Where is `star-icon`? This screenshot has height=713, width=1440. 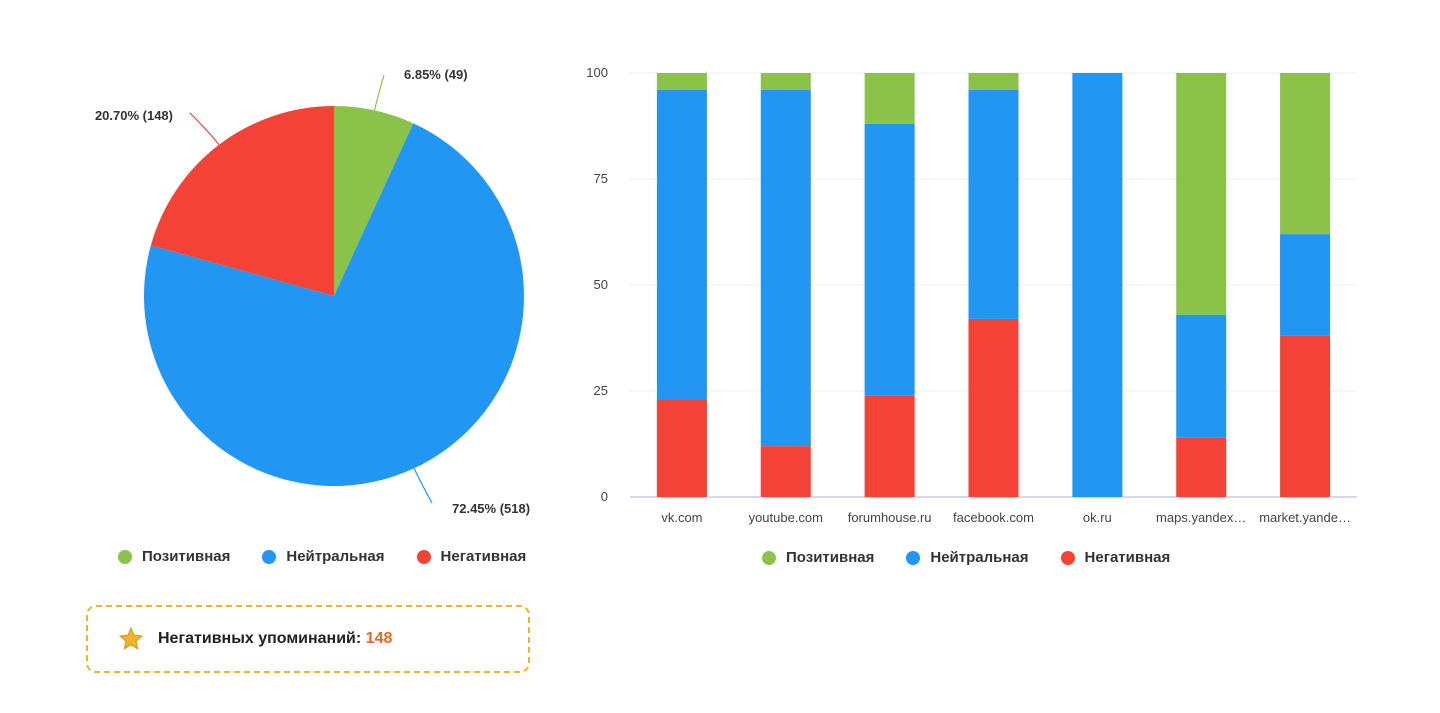
star-icon is located at coordinates (131, 638).